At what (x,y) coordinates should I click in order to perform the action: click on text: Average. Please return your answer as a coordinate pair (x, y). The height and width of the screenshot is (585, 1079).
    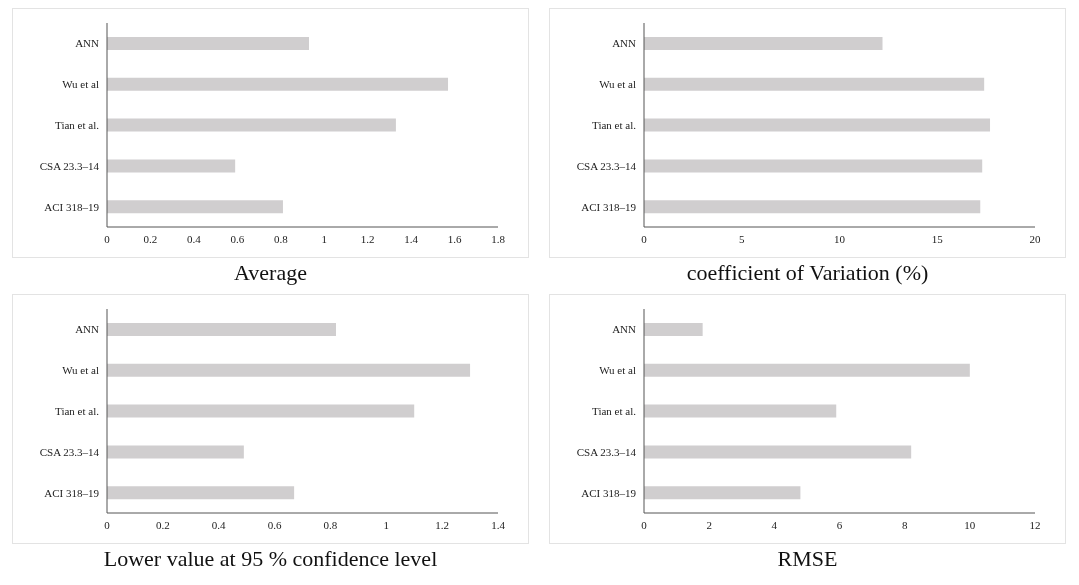
    Looking at the image, I should click on (270, 273).